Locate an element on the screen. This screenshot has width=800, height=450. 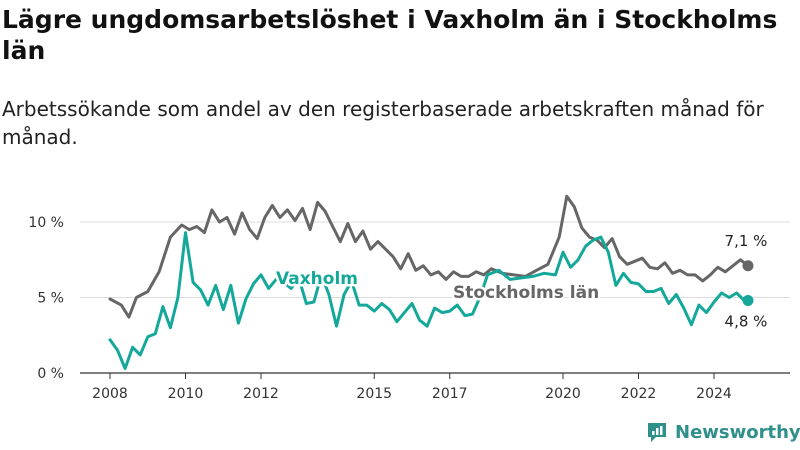
series-label-stockholms-lan: Stockholms län is located at coordinates (526, 293).